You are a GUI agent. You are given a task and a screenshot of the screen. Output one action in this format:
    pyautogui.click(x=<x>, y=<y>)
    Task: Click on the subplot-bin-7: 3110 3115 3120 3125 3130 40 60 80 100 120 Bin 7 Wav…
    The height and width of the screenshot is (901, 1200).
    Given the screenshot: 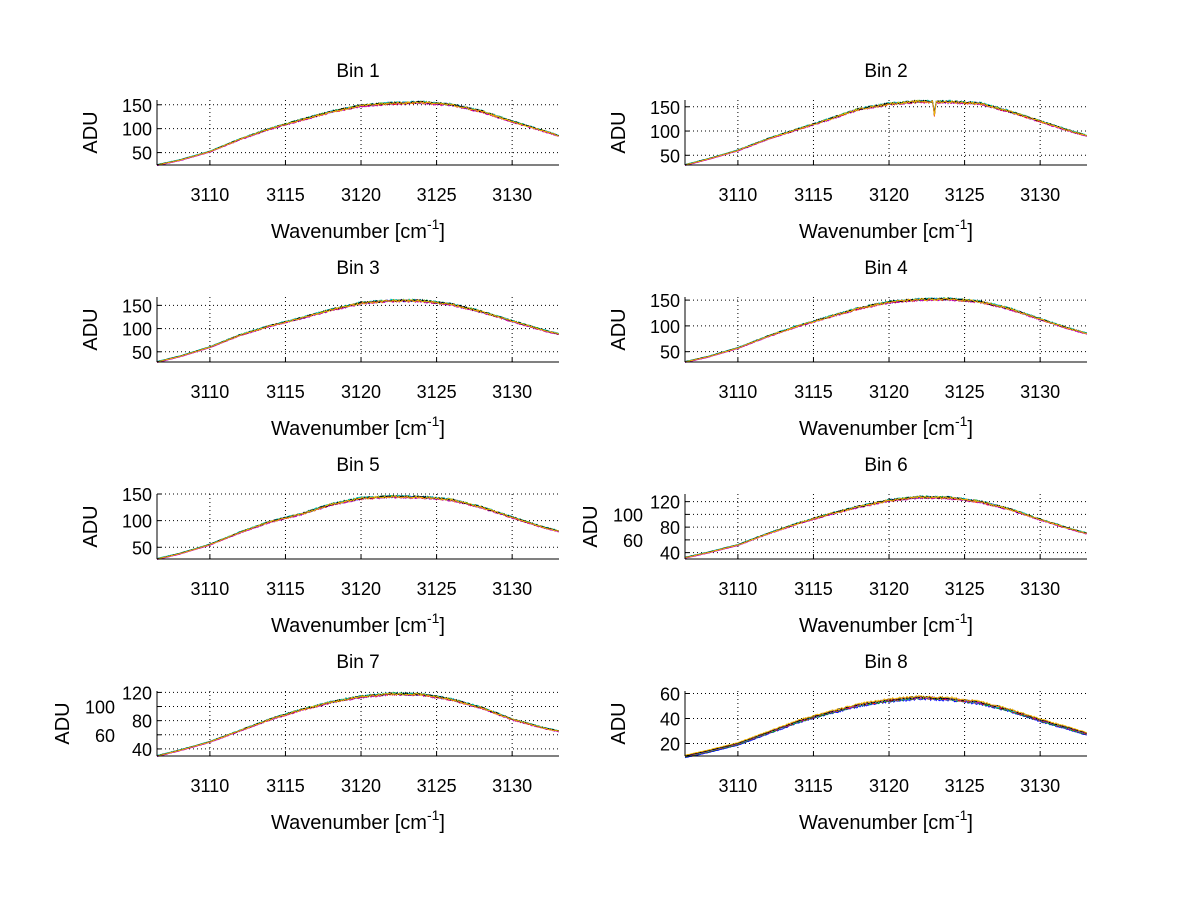 What is the action you would take?
    pyautogui.click(x=305, y=743)
    